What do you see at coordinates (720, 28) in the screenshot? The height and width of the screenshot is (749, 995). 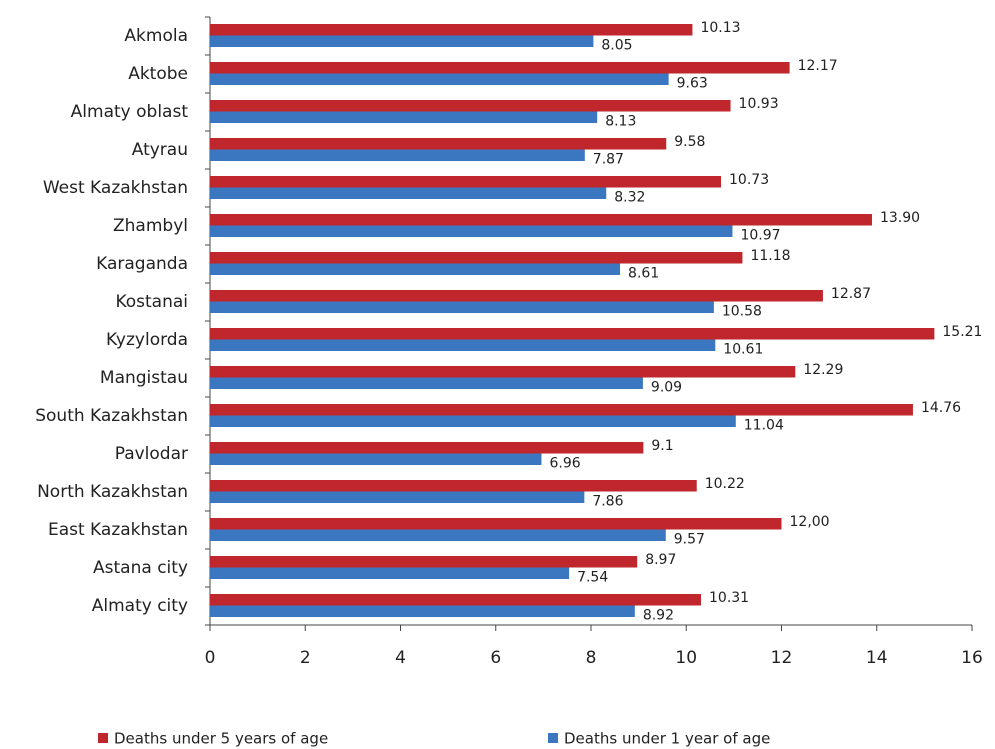 I see `value-label: 10.13` at bounding box center [720, 28].